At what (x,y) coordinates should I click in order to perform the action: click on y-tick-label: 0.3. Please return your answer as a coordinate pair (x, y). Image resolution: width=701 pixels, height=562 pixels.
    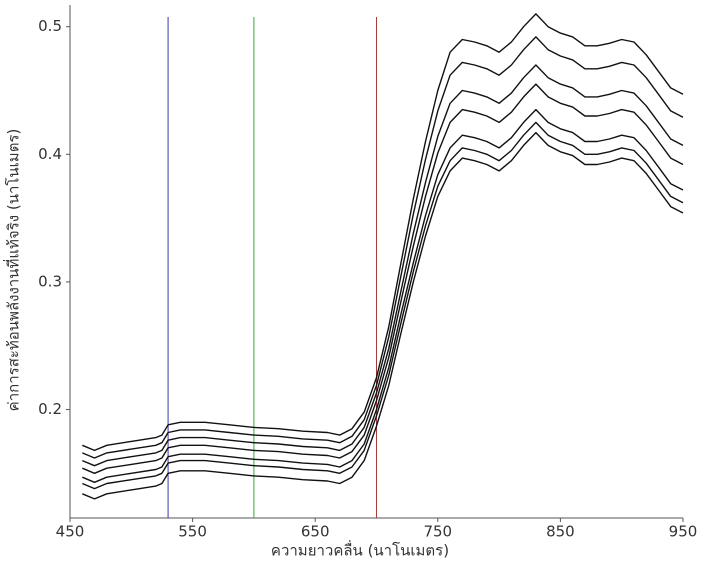
    Looking at the image, I should click on (50, 281).